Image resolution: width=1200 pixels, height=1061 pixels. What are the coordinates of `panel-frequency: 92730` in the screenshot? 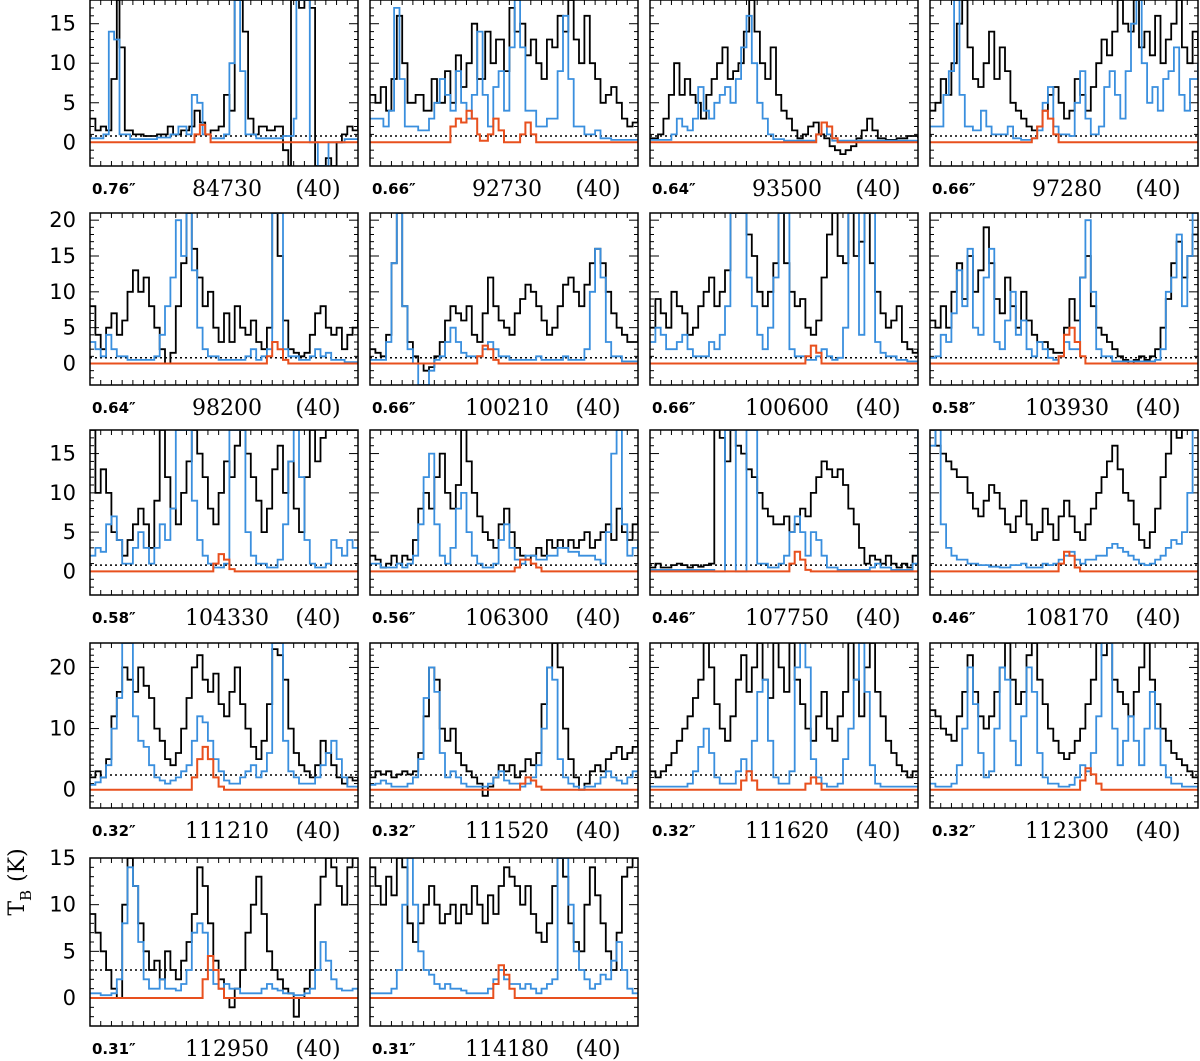 It's located at (507, 189).